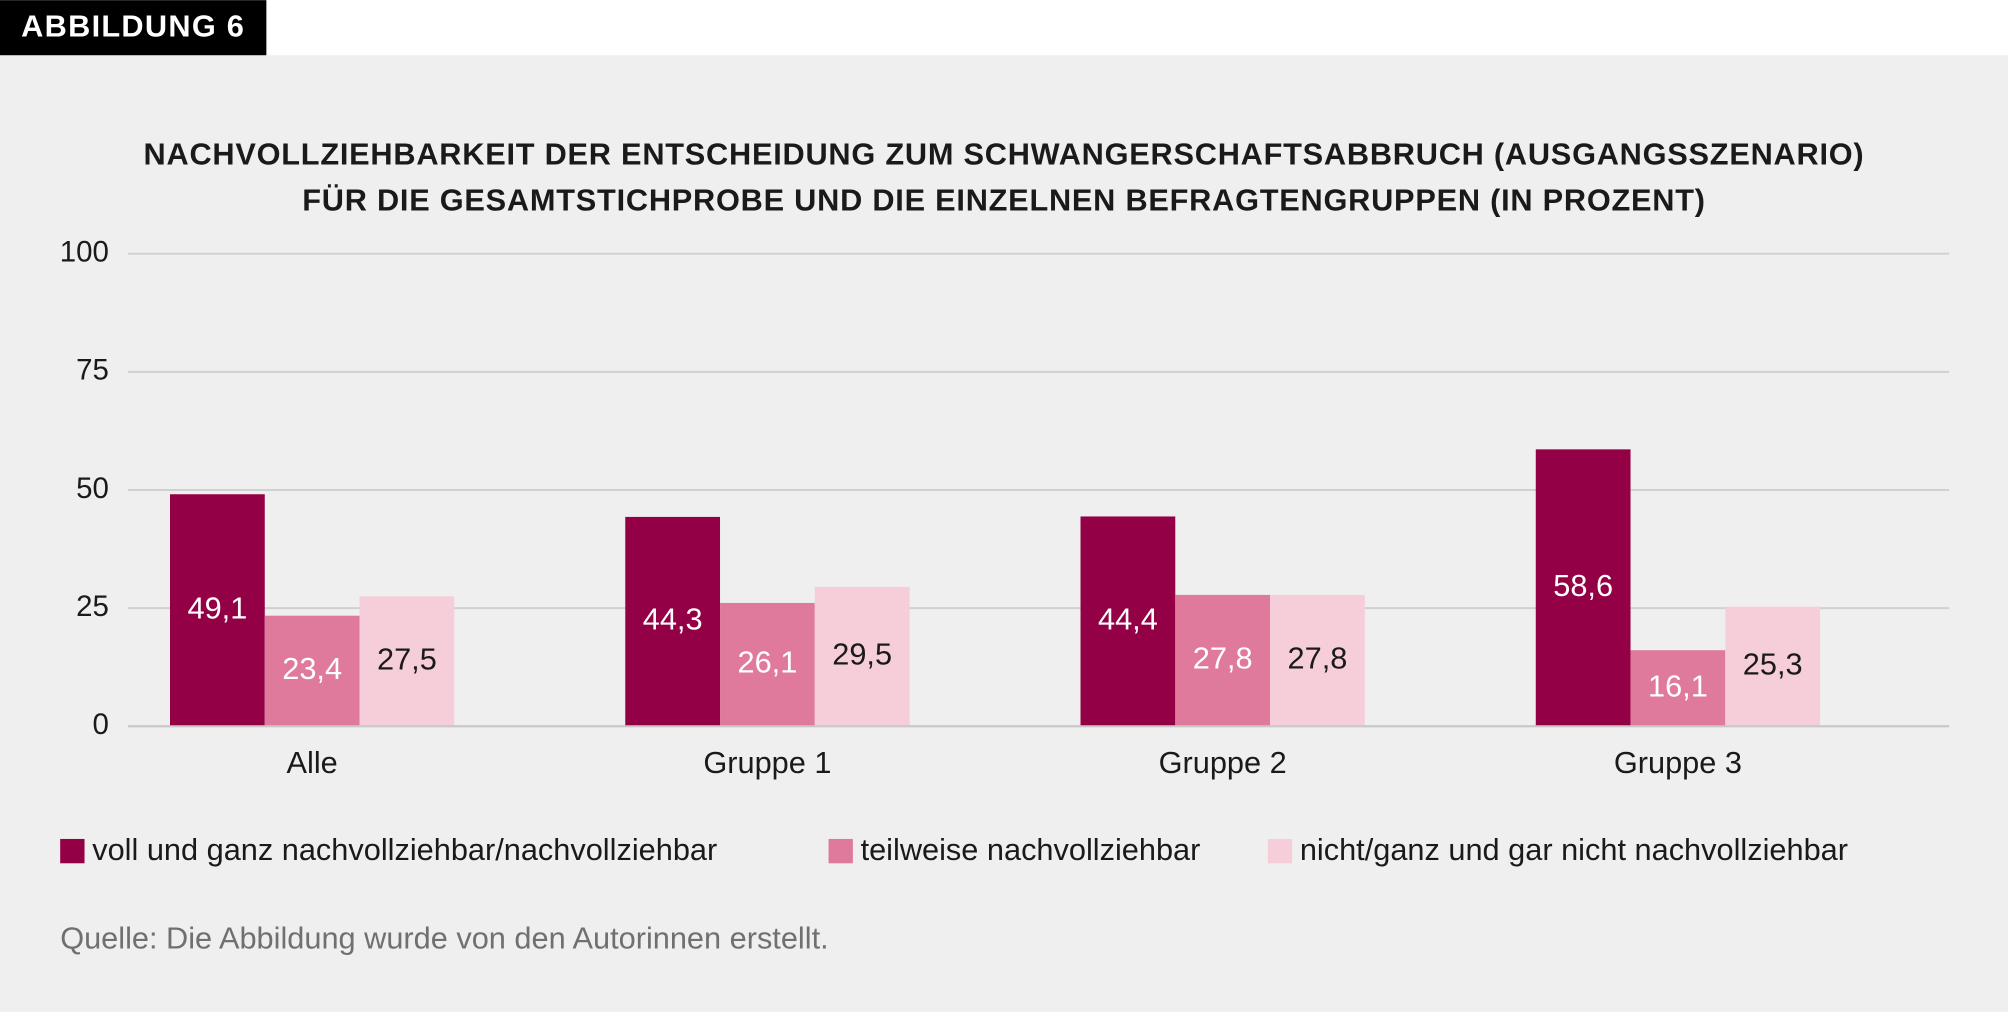 The height and width of the screenshot is (1012, 2008). I want to click on y-tick-label: 25, so click(92, 606).